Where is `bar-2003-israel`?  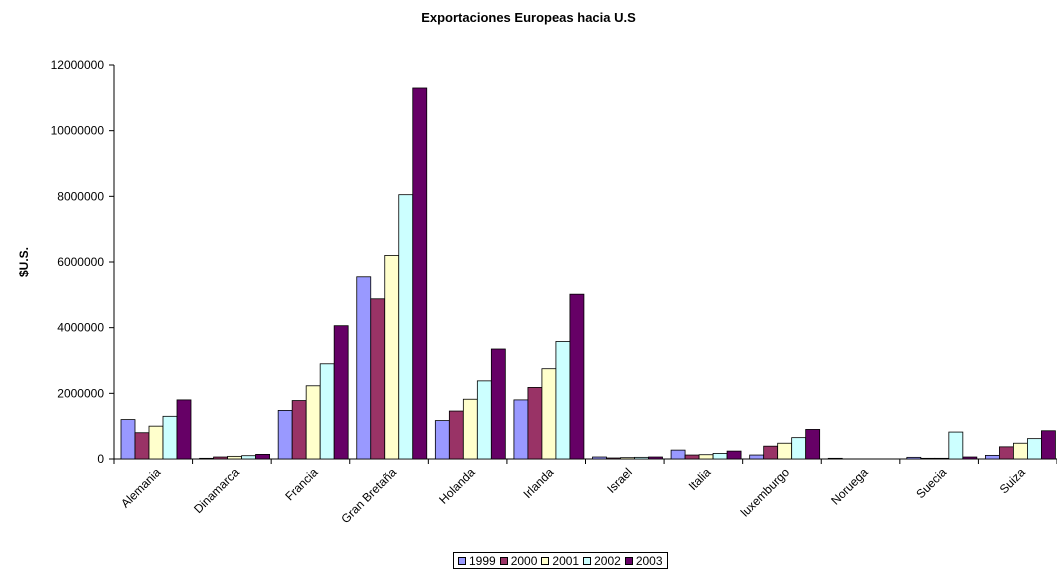
bar-2003-israel is located at coordinates (655, 458).